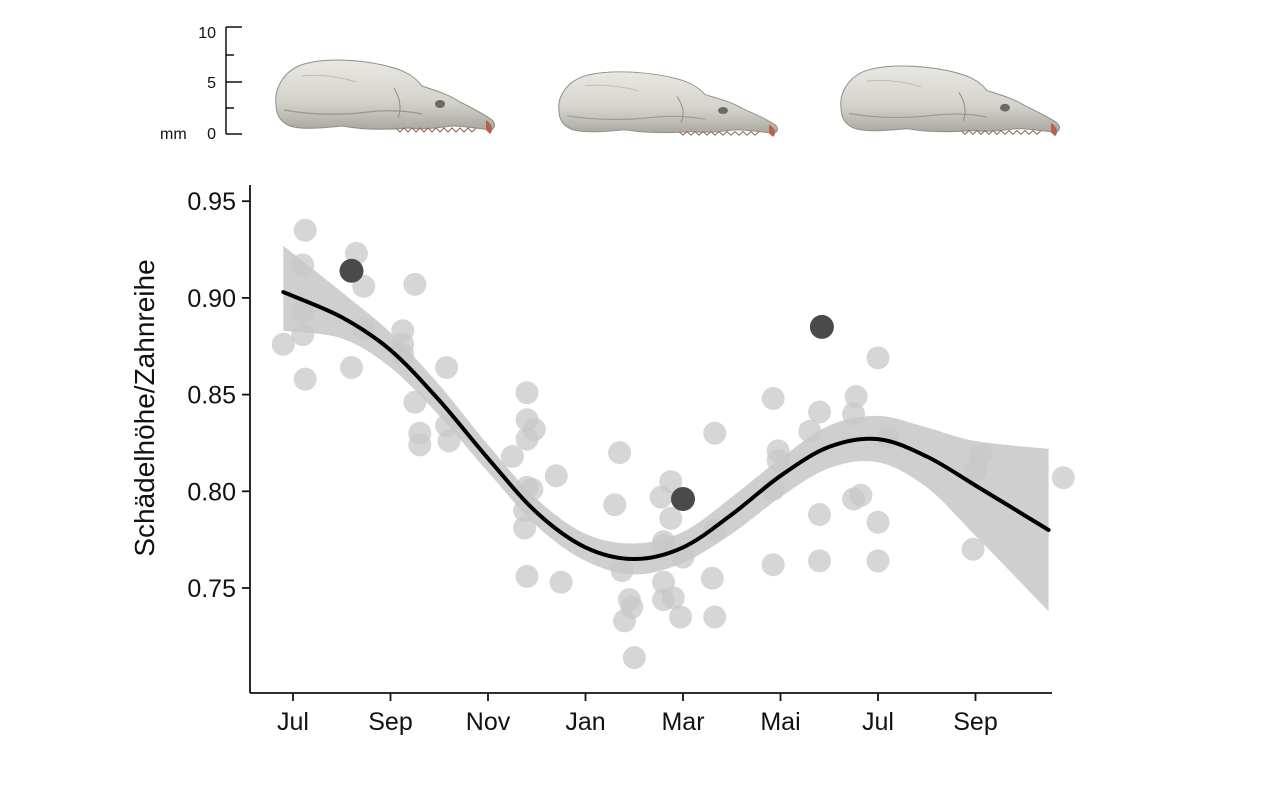  I want to click on scale-tick-label: 10, so click(207, 33).